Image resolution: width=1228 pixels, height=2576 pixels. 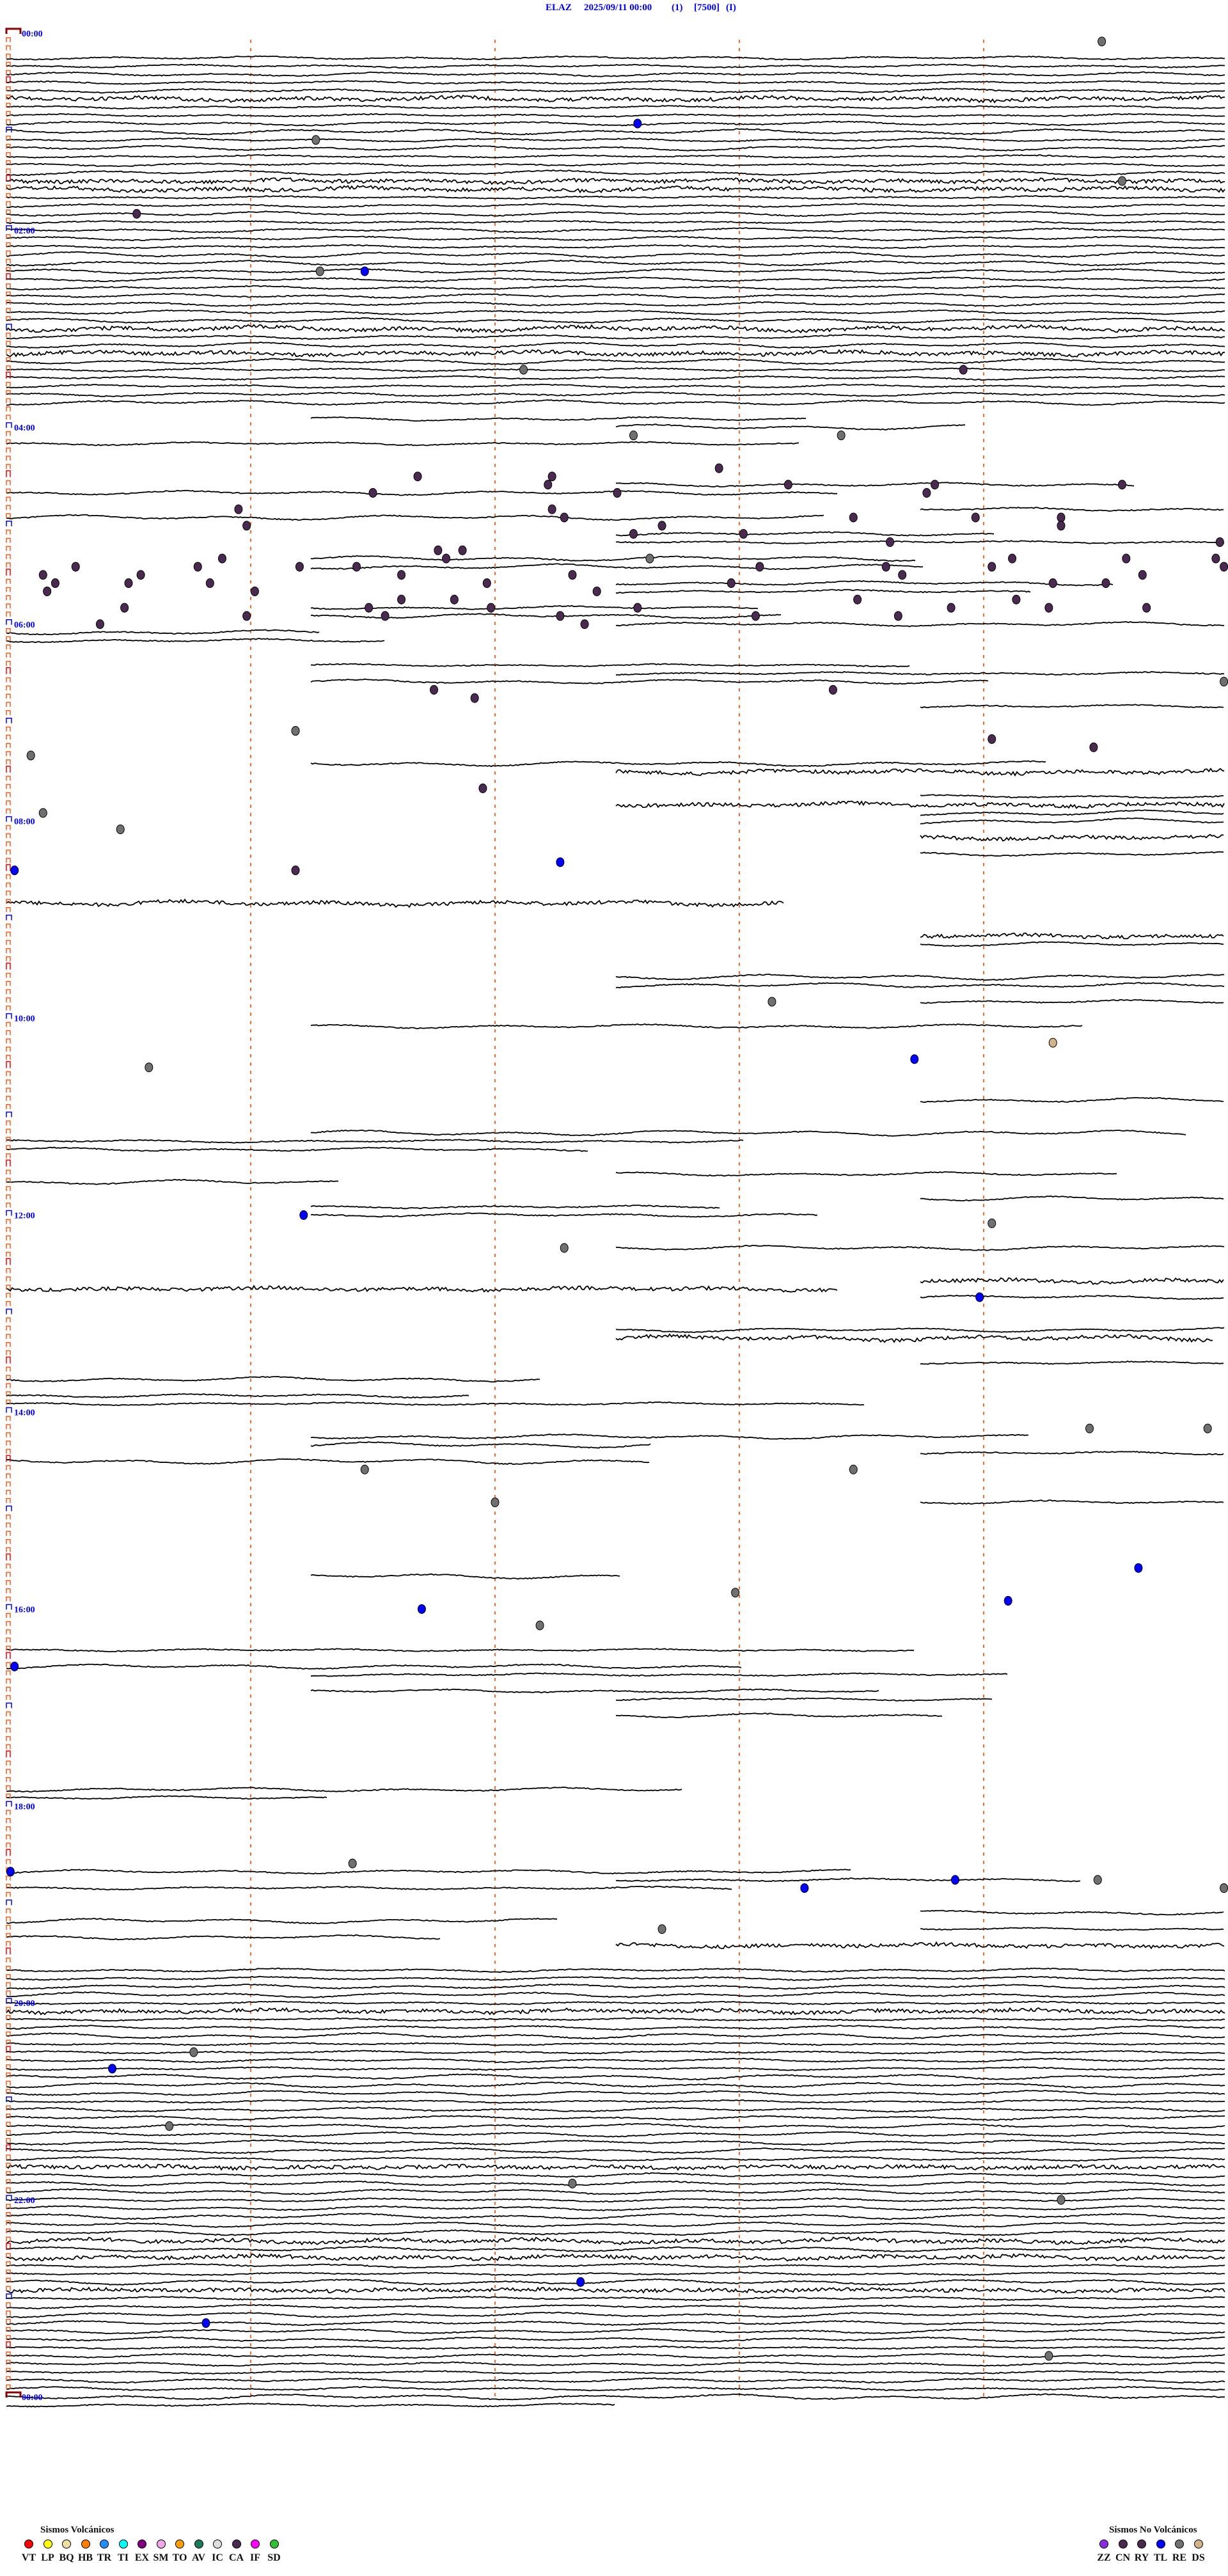 I want to click on time-label: 12:00, so click(x=24, y=1216).